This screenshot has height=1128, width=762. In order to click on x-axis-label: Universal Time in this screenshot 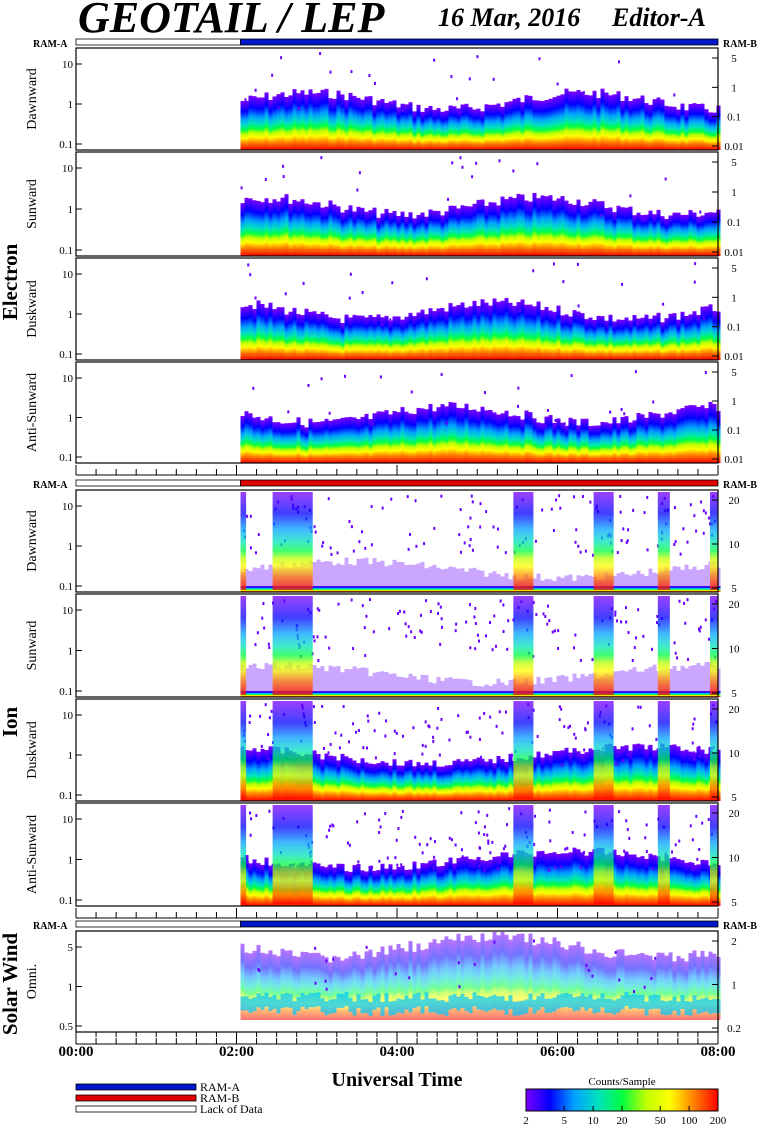, I will do `click(397, 1080)`.